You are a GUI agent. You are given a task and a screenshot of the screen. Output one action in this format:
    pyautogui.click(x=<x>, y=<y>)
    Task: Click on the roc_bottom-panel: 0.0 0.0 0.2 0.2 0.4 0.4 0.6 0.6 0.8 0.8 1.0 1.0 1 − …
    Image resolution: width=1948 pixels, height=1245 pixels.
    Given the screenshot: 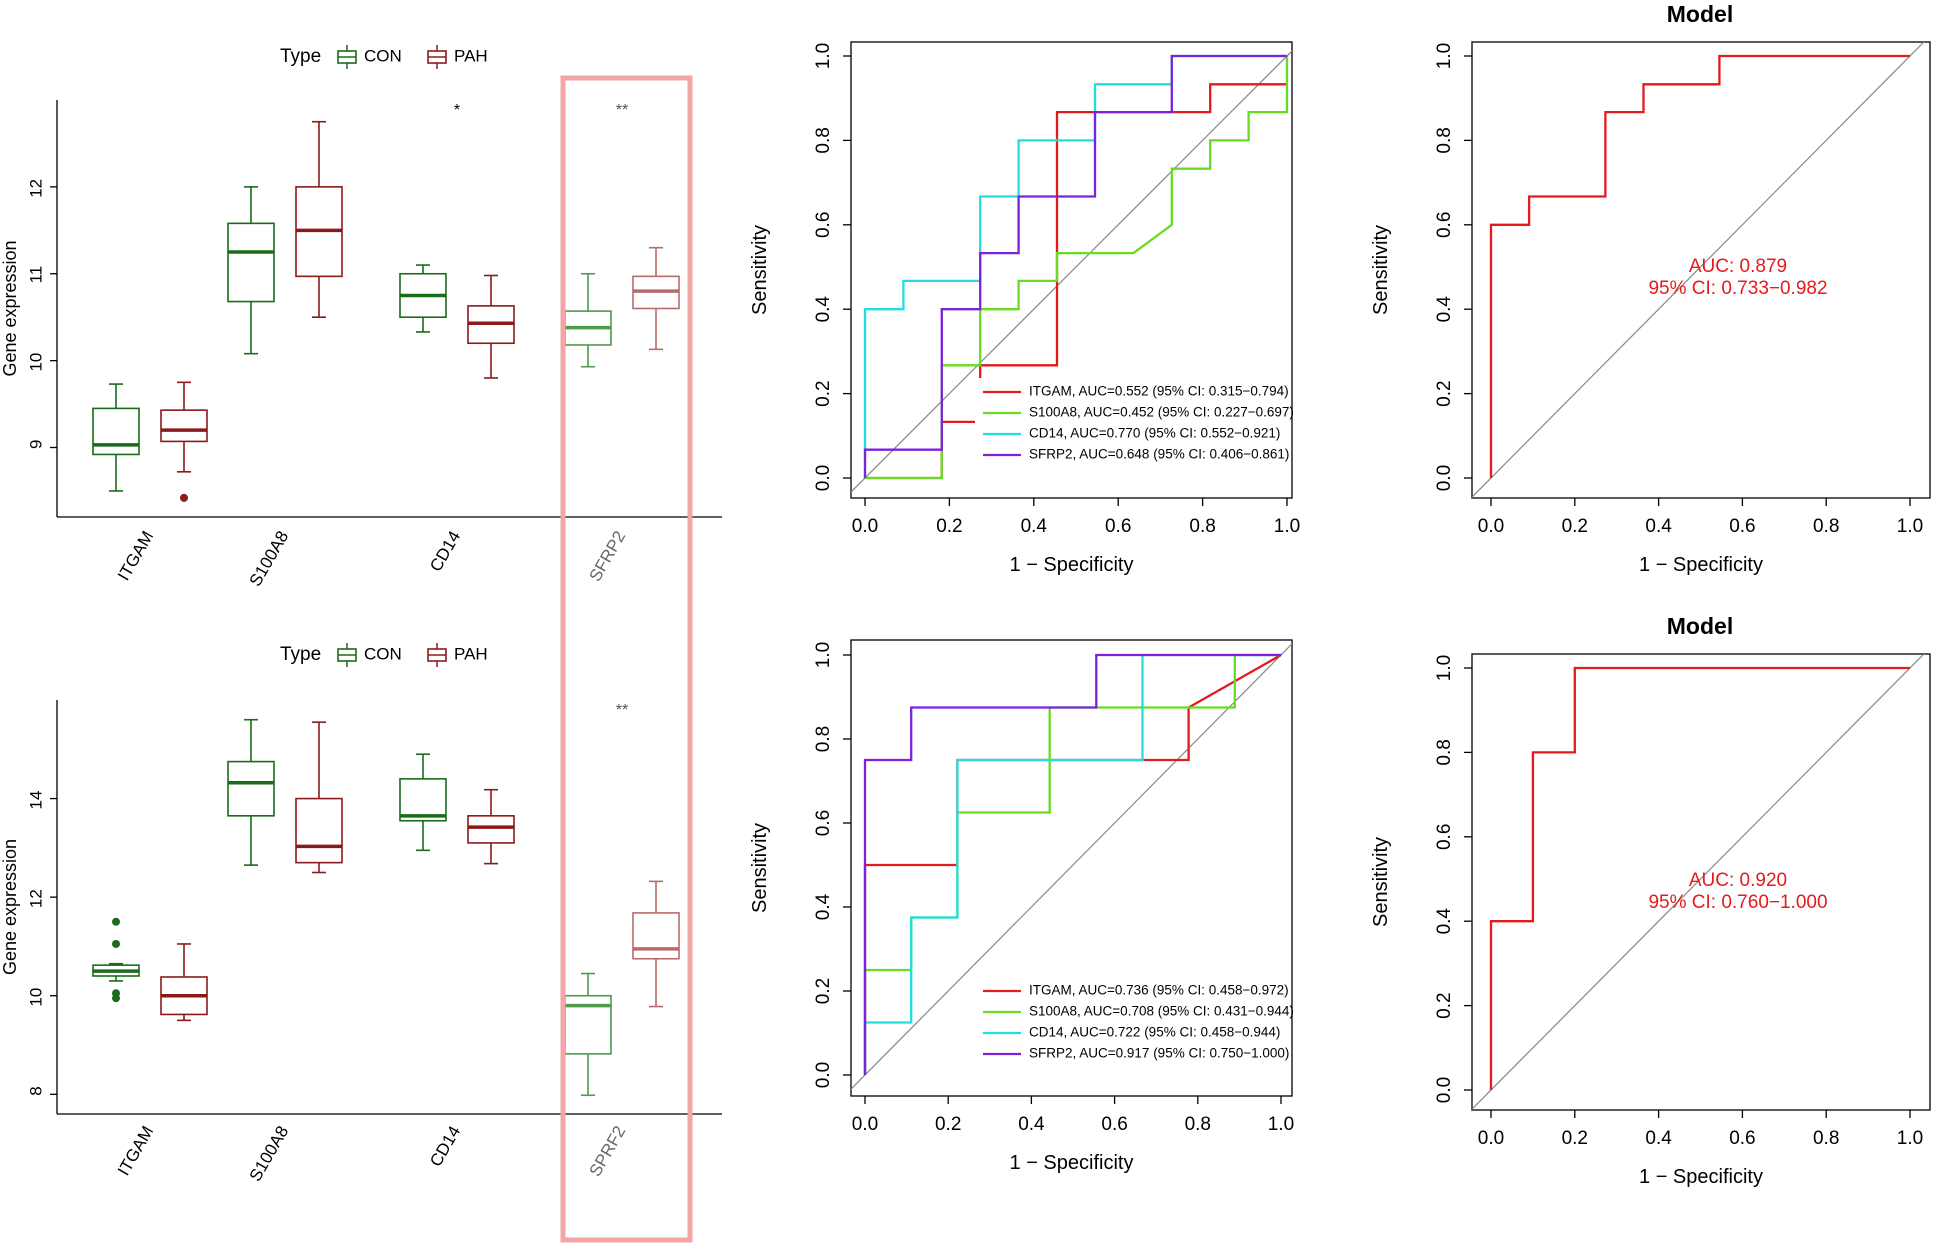 What is the action you would take?
    pyautogui.click(x=1021, y=906)
    